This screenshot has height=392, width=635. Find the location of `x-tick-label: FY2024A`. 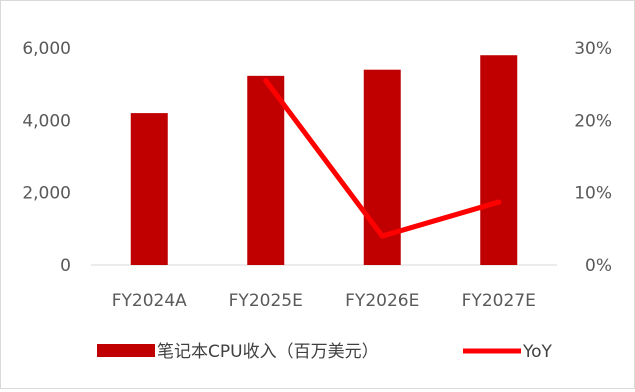

x-tick-label: FY2024A is located at coordinates (149, 301).